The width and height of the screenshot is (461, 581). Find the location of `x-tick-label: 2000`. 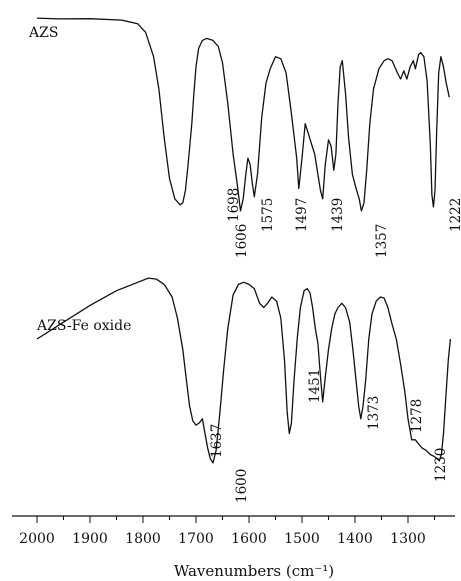

x-tick-label: 2000 is located at coordinates (37, 539).